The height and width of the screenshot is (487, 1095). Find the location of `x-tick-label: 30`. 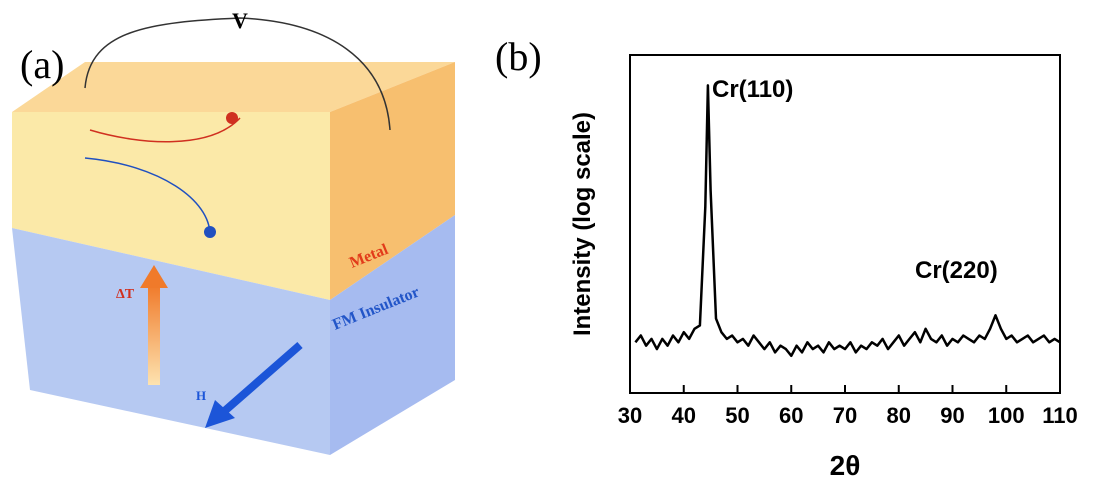

x-tick-label: 30 is located at coordinates (630, 415).